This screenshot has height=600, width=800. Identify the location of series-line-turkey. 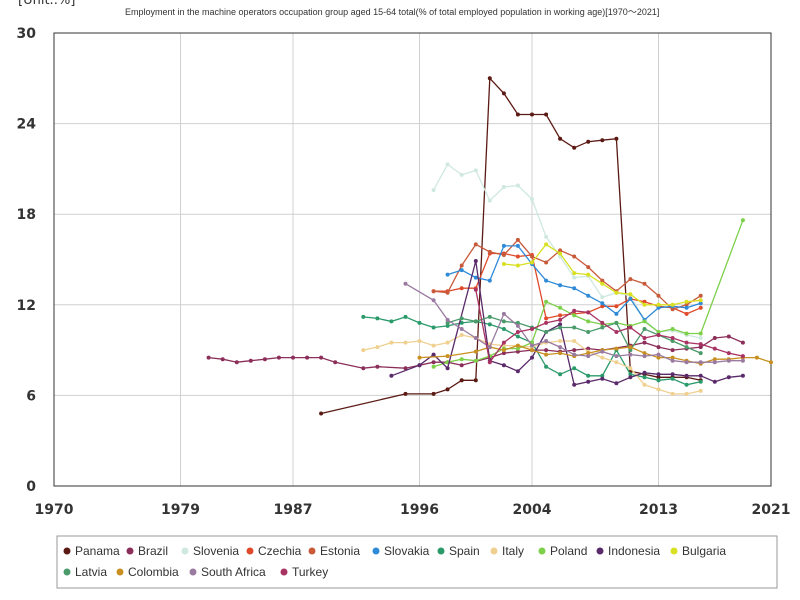
(609, 326).